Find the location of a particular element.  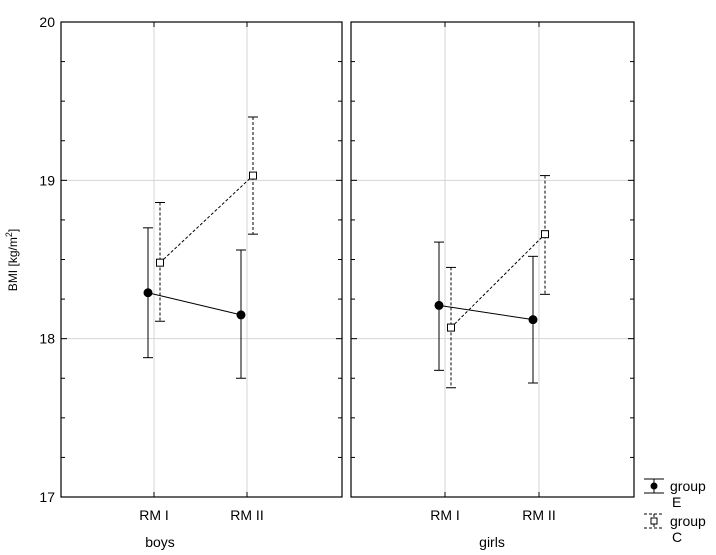

y-axis-label-base: BMI [kg/m is located at coordinates (13, 264).